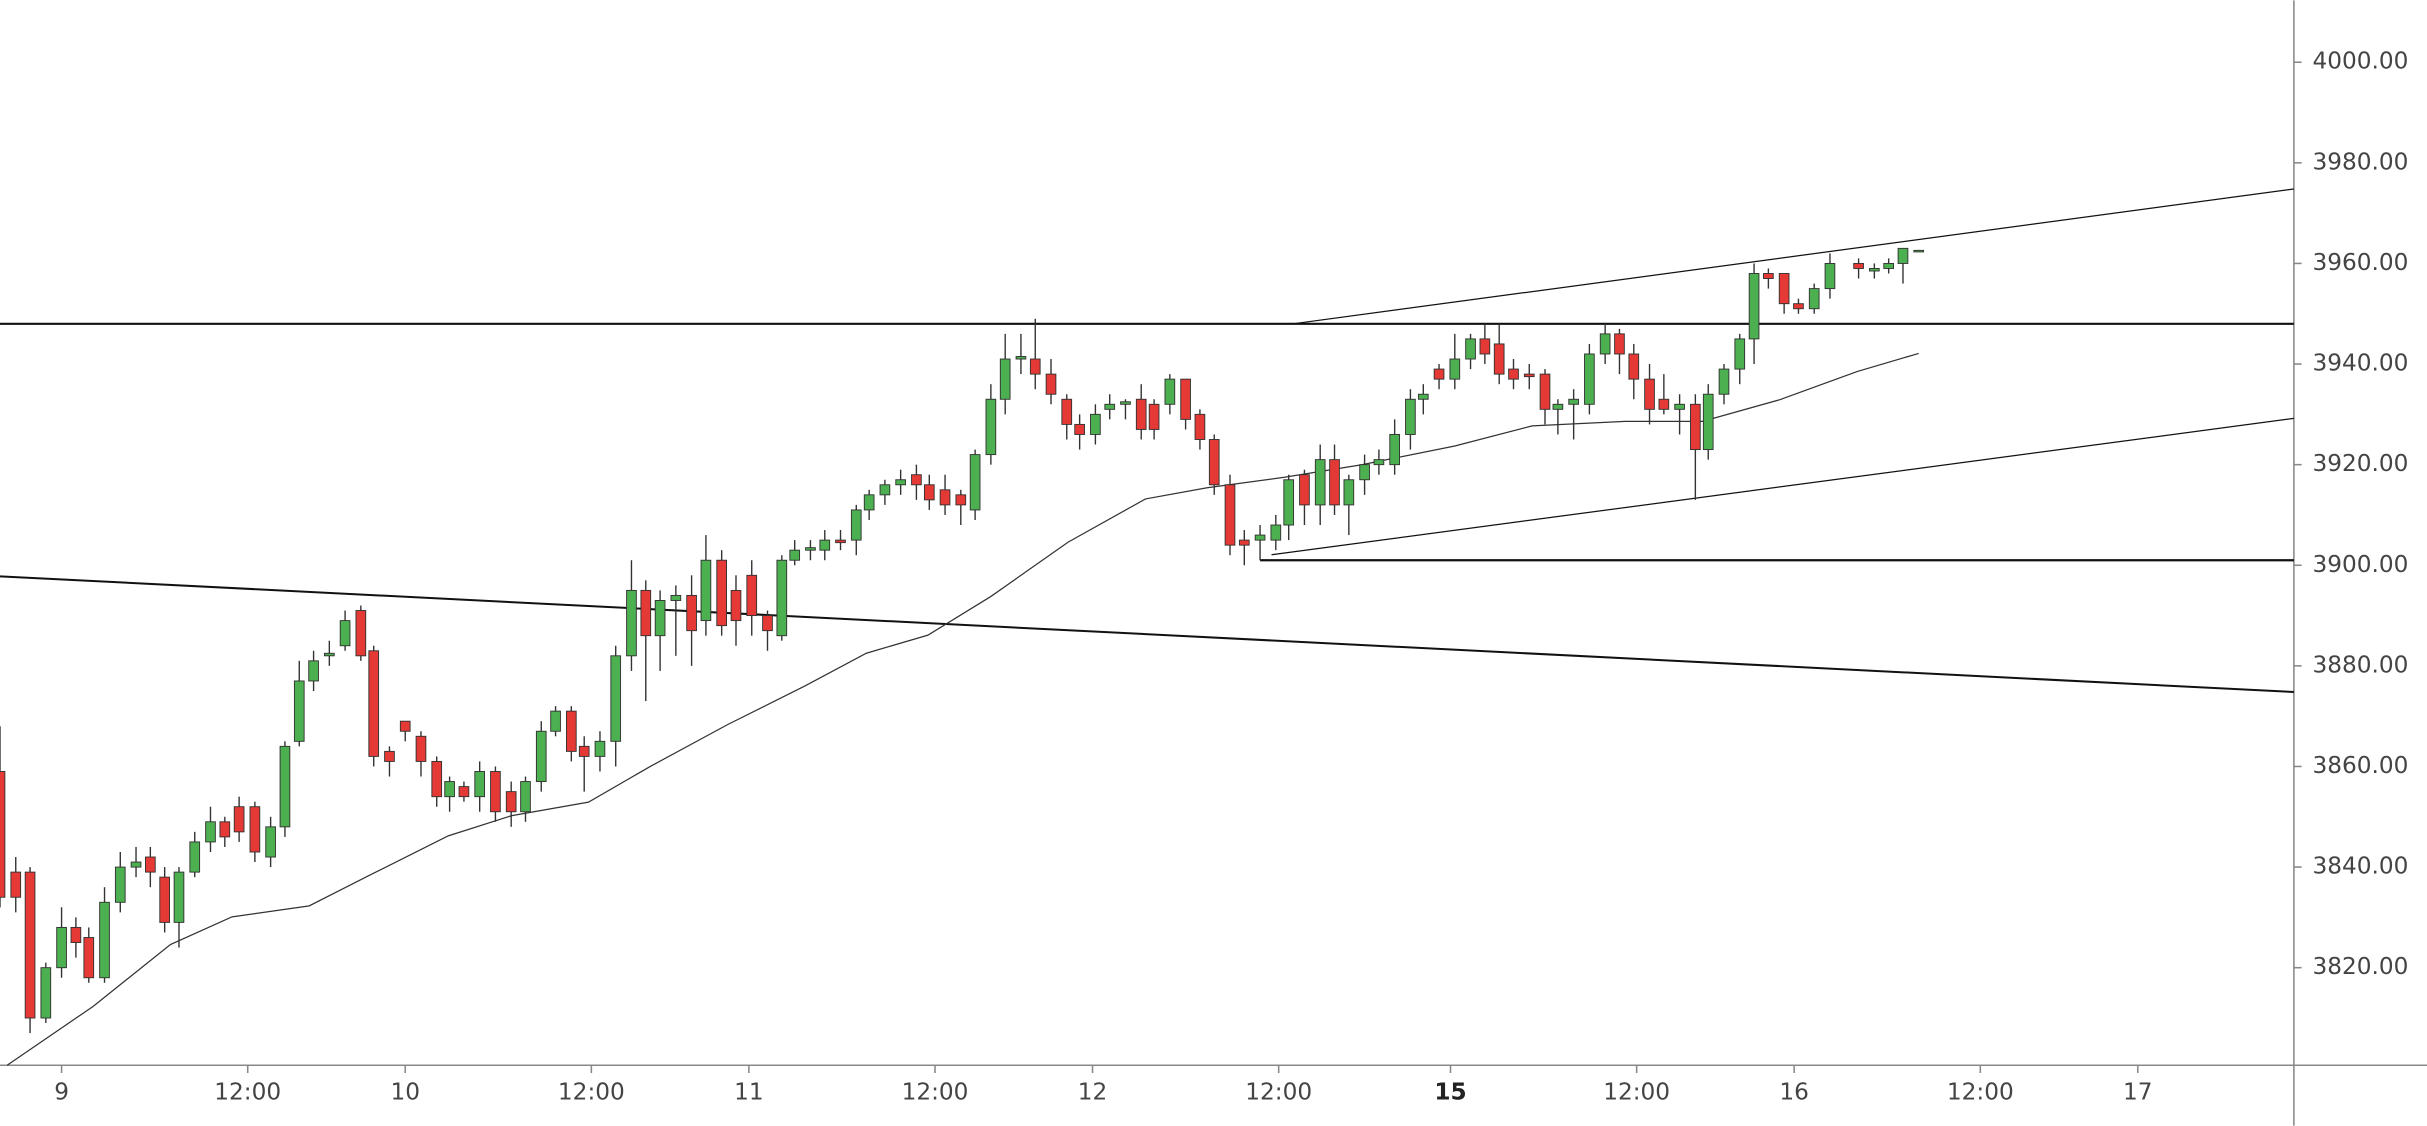 This screenshot has width=2427, height=1126. What do you see at coordinates (2360, 463) in the screenshot?
I see `y-tick-label: 3920.00` at bounding box center [2360, 463].